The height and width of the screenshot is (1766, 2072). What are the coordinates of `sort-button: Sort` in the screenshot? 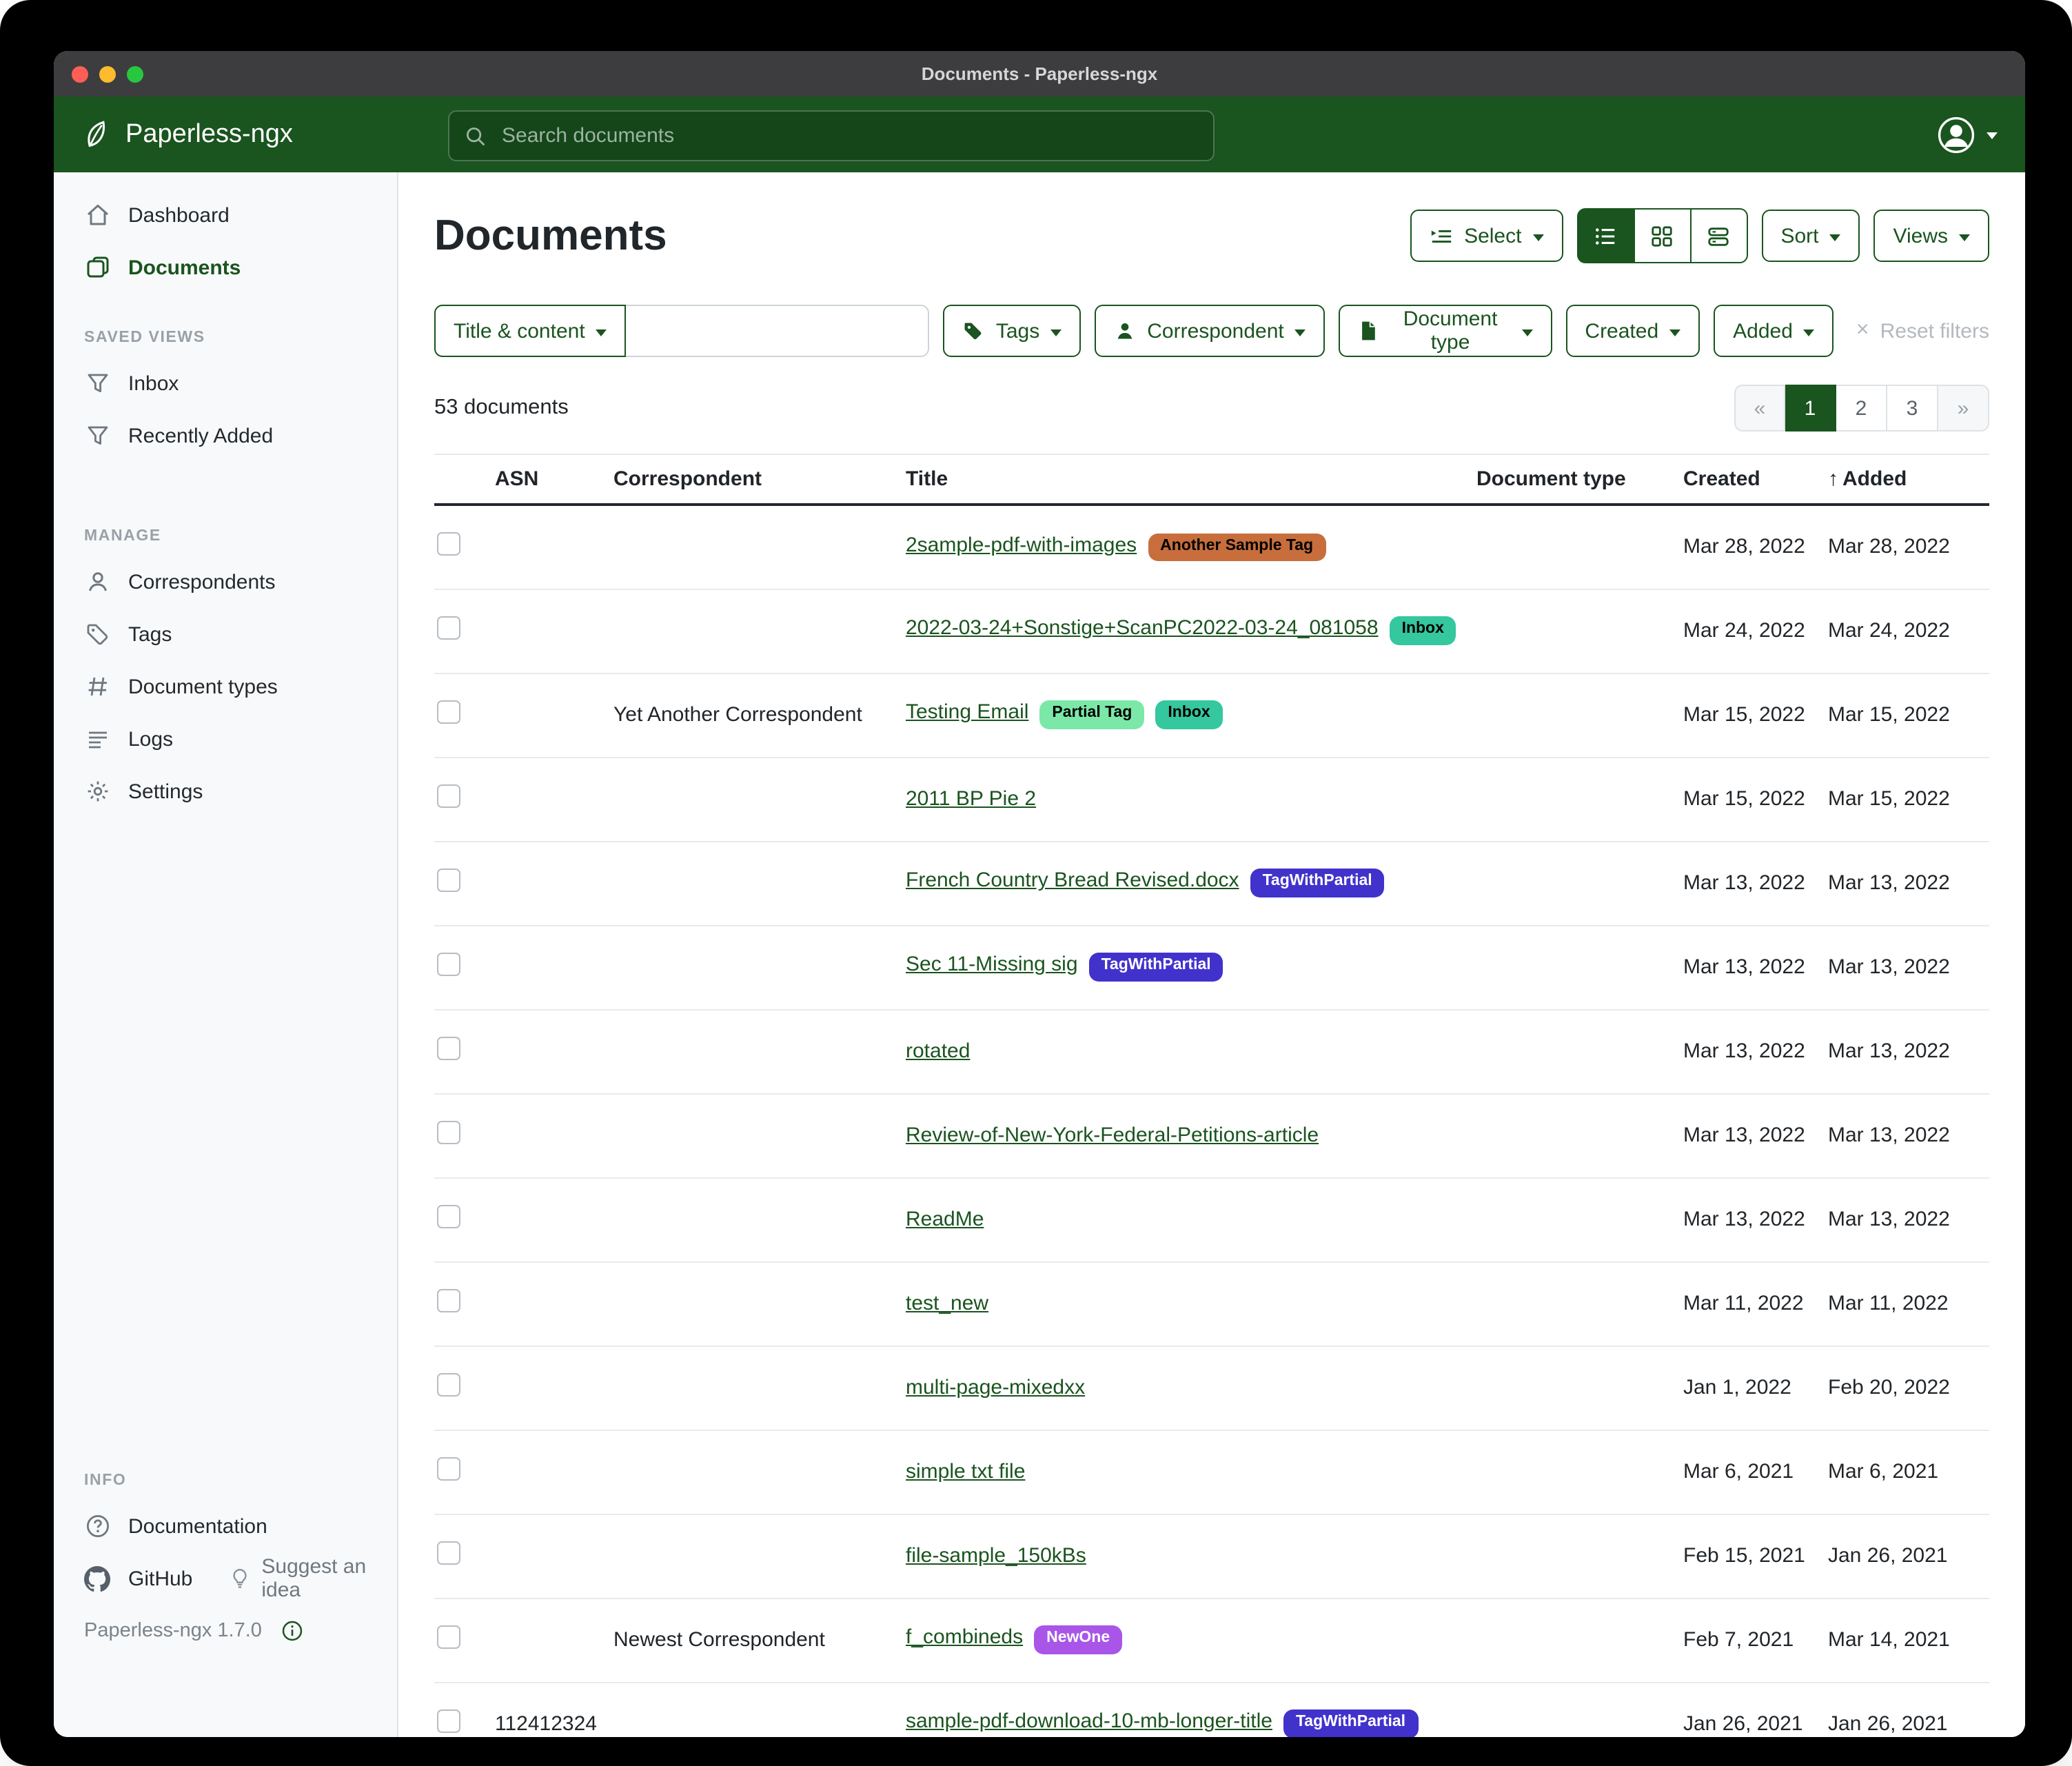 It's located at (1810, 236).